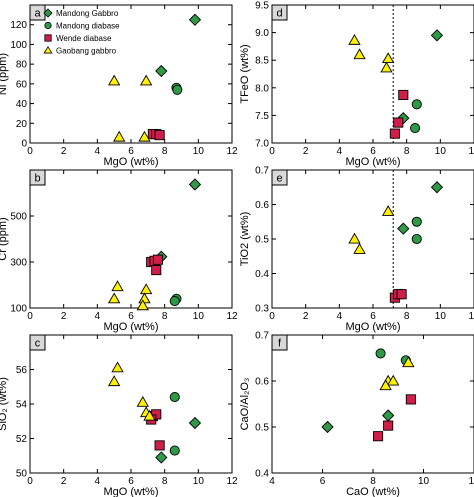 Image resolution: width=474 pixels, height=497 pixels. What do you see at coordinates (22, 124) in the screenshot?
I see `y-tick-label: 20` at bounding box center [22, 124].